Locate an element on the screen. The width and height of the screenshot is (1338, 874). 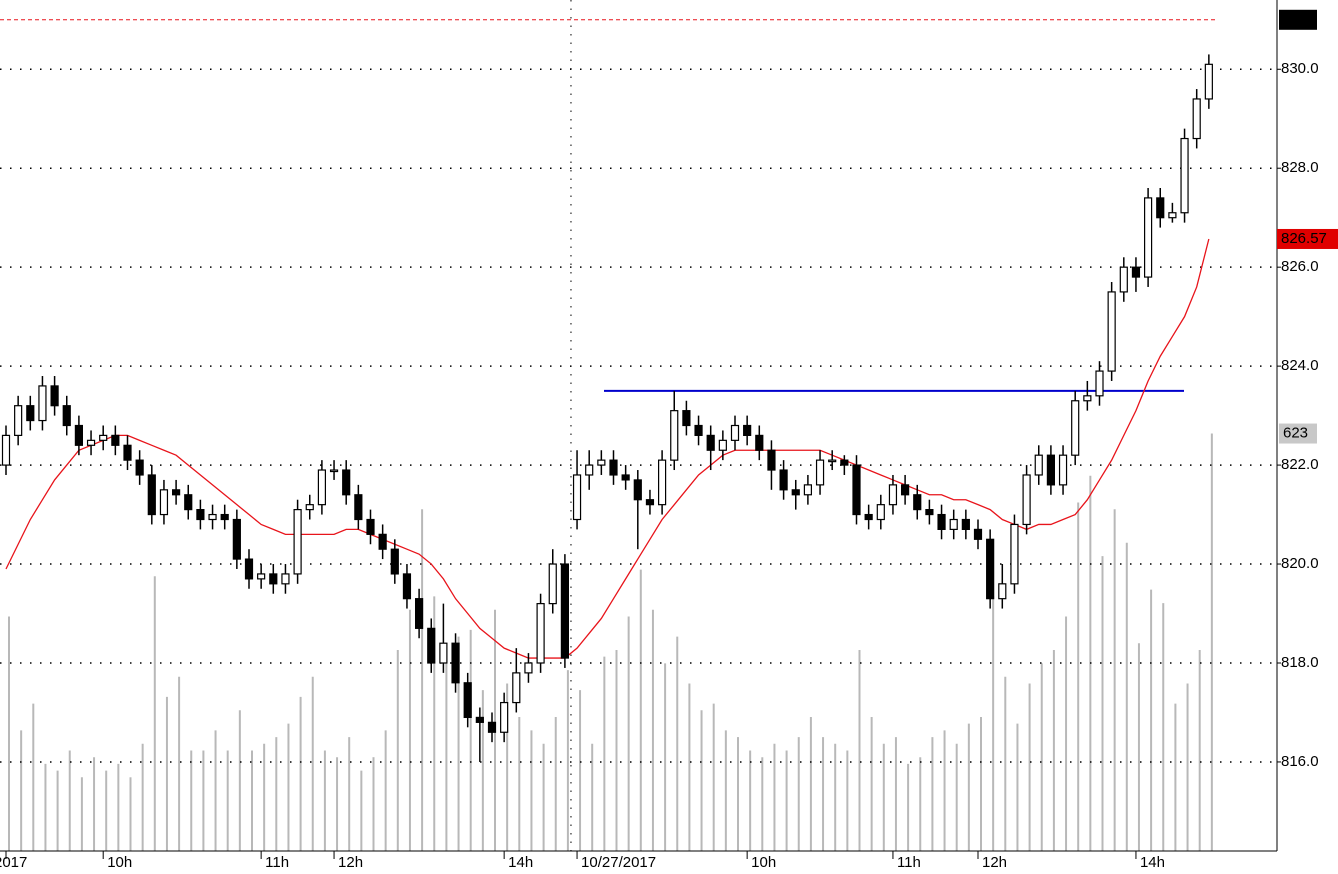
moving-average-last-box is located at coordinates (1307, 238).